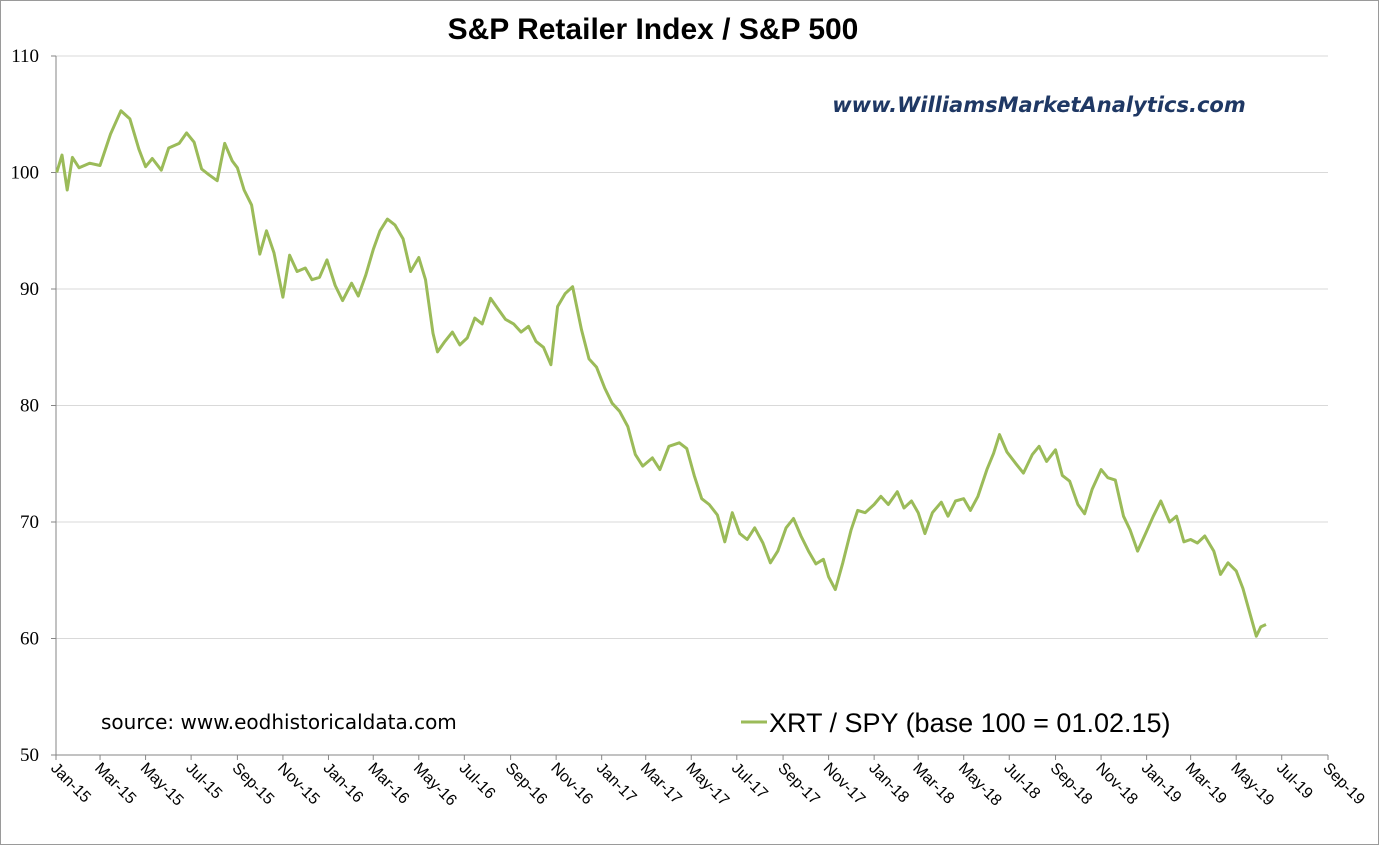  I want to click on y-tick-label: 80, so click(29, 406).